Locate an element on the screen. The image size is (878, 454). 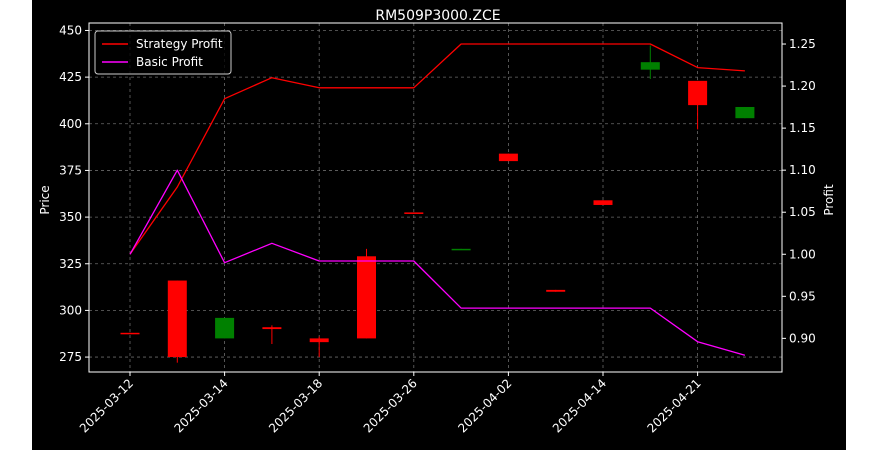
x-tick-label: 2025-03-26 is located at coordinates (390, 405).